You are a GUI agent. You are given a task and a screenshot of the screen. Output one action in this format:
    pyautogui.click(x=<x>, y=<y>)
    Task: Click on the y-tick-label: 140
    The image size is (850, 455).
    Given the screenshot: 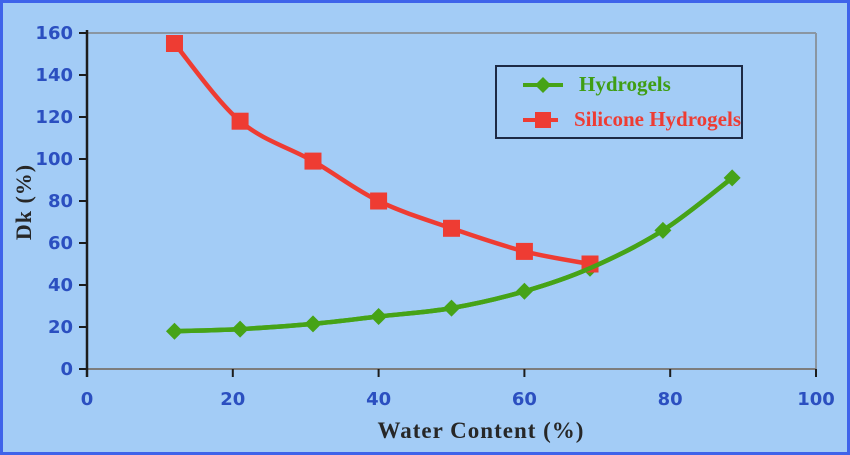 What is the action you would take?
    pyautogui.click(x=54, y=75)
    